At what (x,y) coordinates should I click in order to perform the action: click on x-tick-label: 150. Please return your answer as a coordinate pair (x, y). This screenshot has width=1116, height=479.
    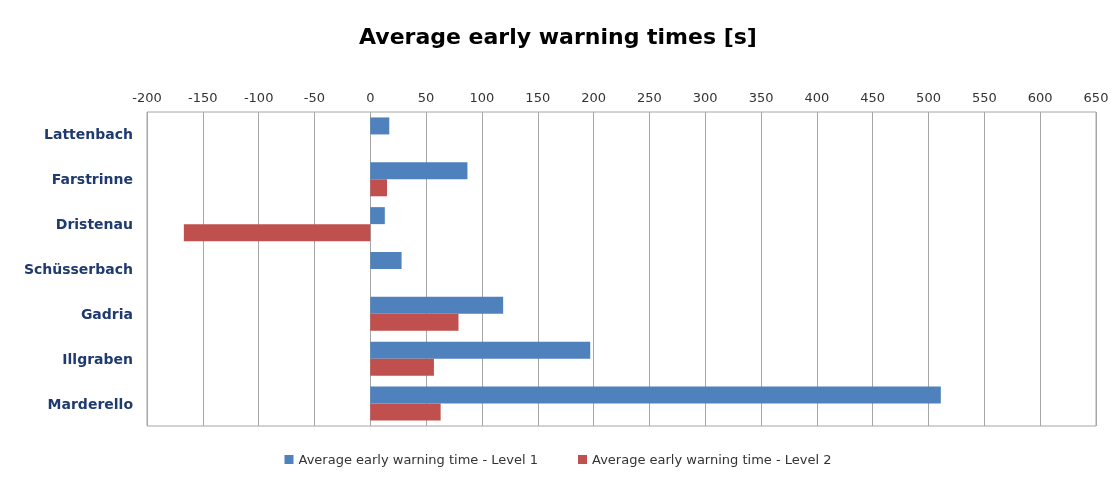
    Looking at the image, I should click on (538, 97).